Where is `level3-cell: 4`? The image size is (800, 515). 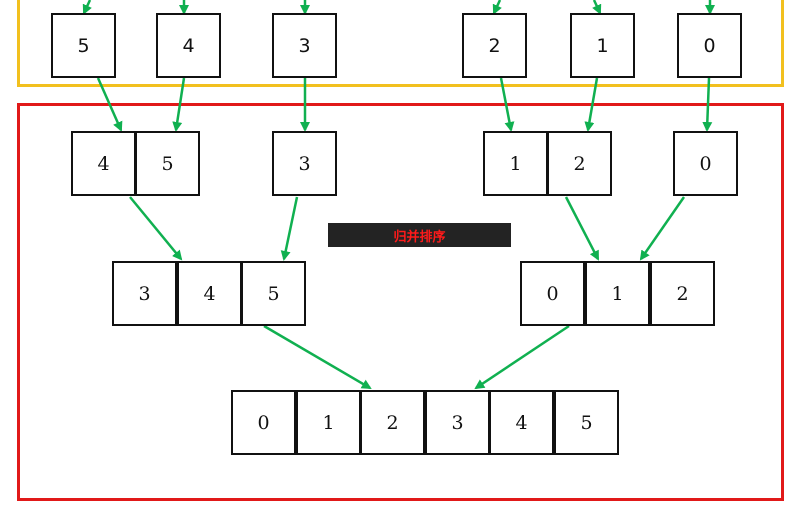
level3-cell: 4 is located at coordinates (521, 422).